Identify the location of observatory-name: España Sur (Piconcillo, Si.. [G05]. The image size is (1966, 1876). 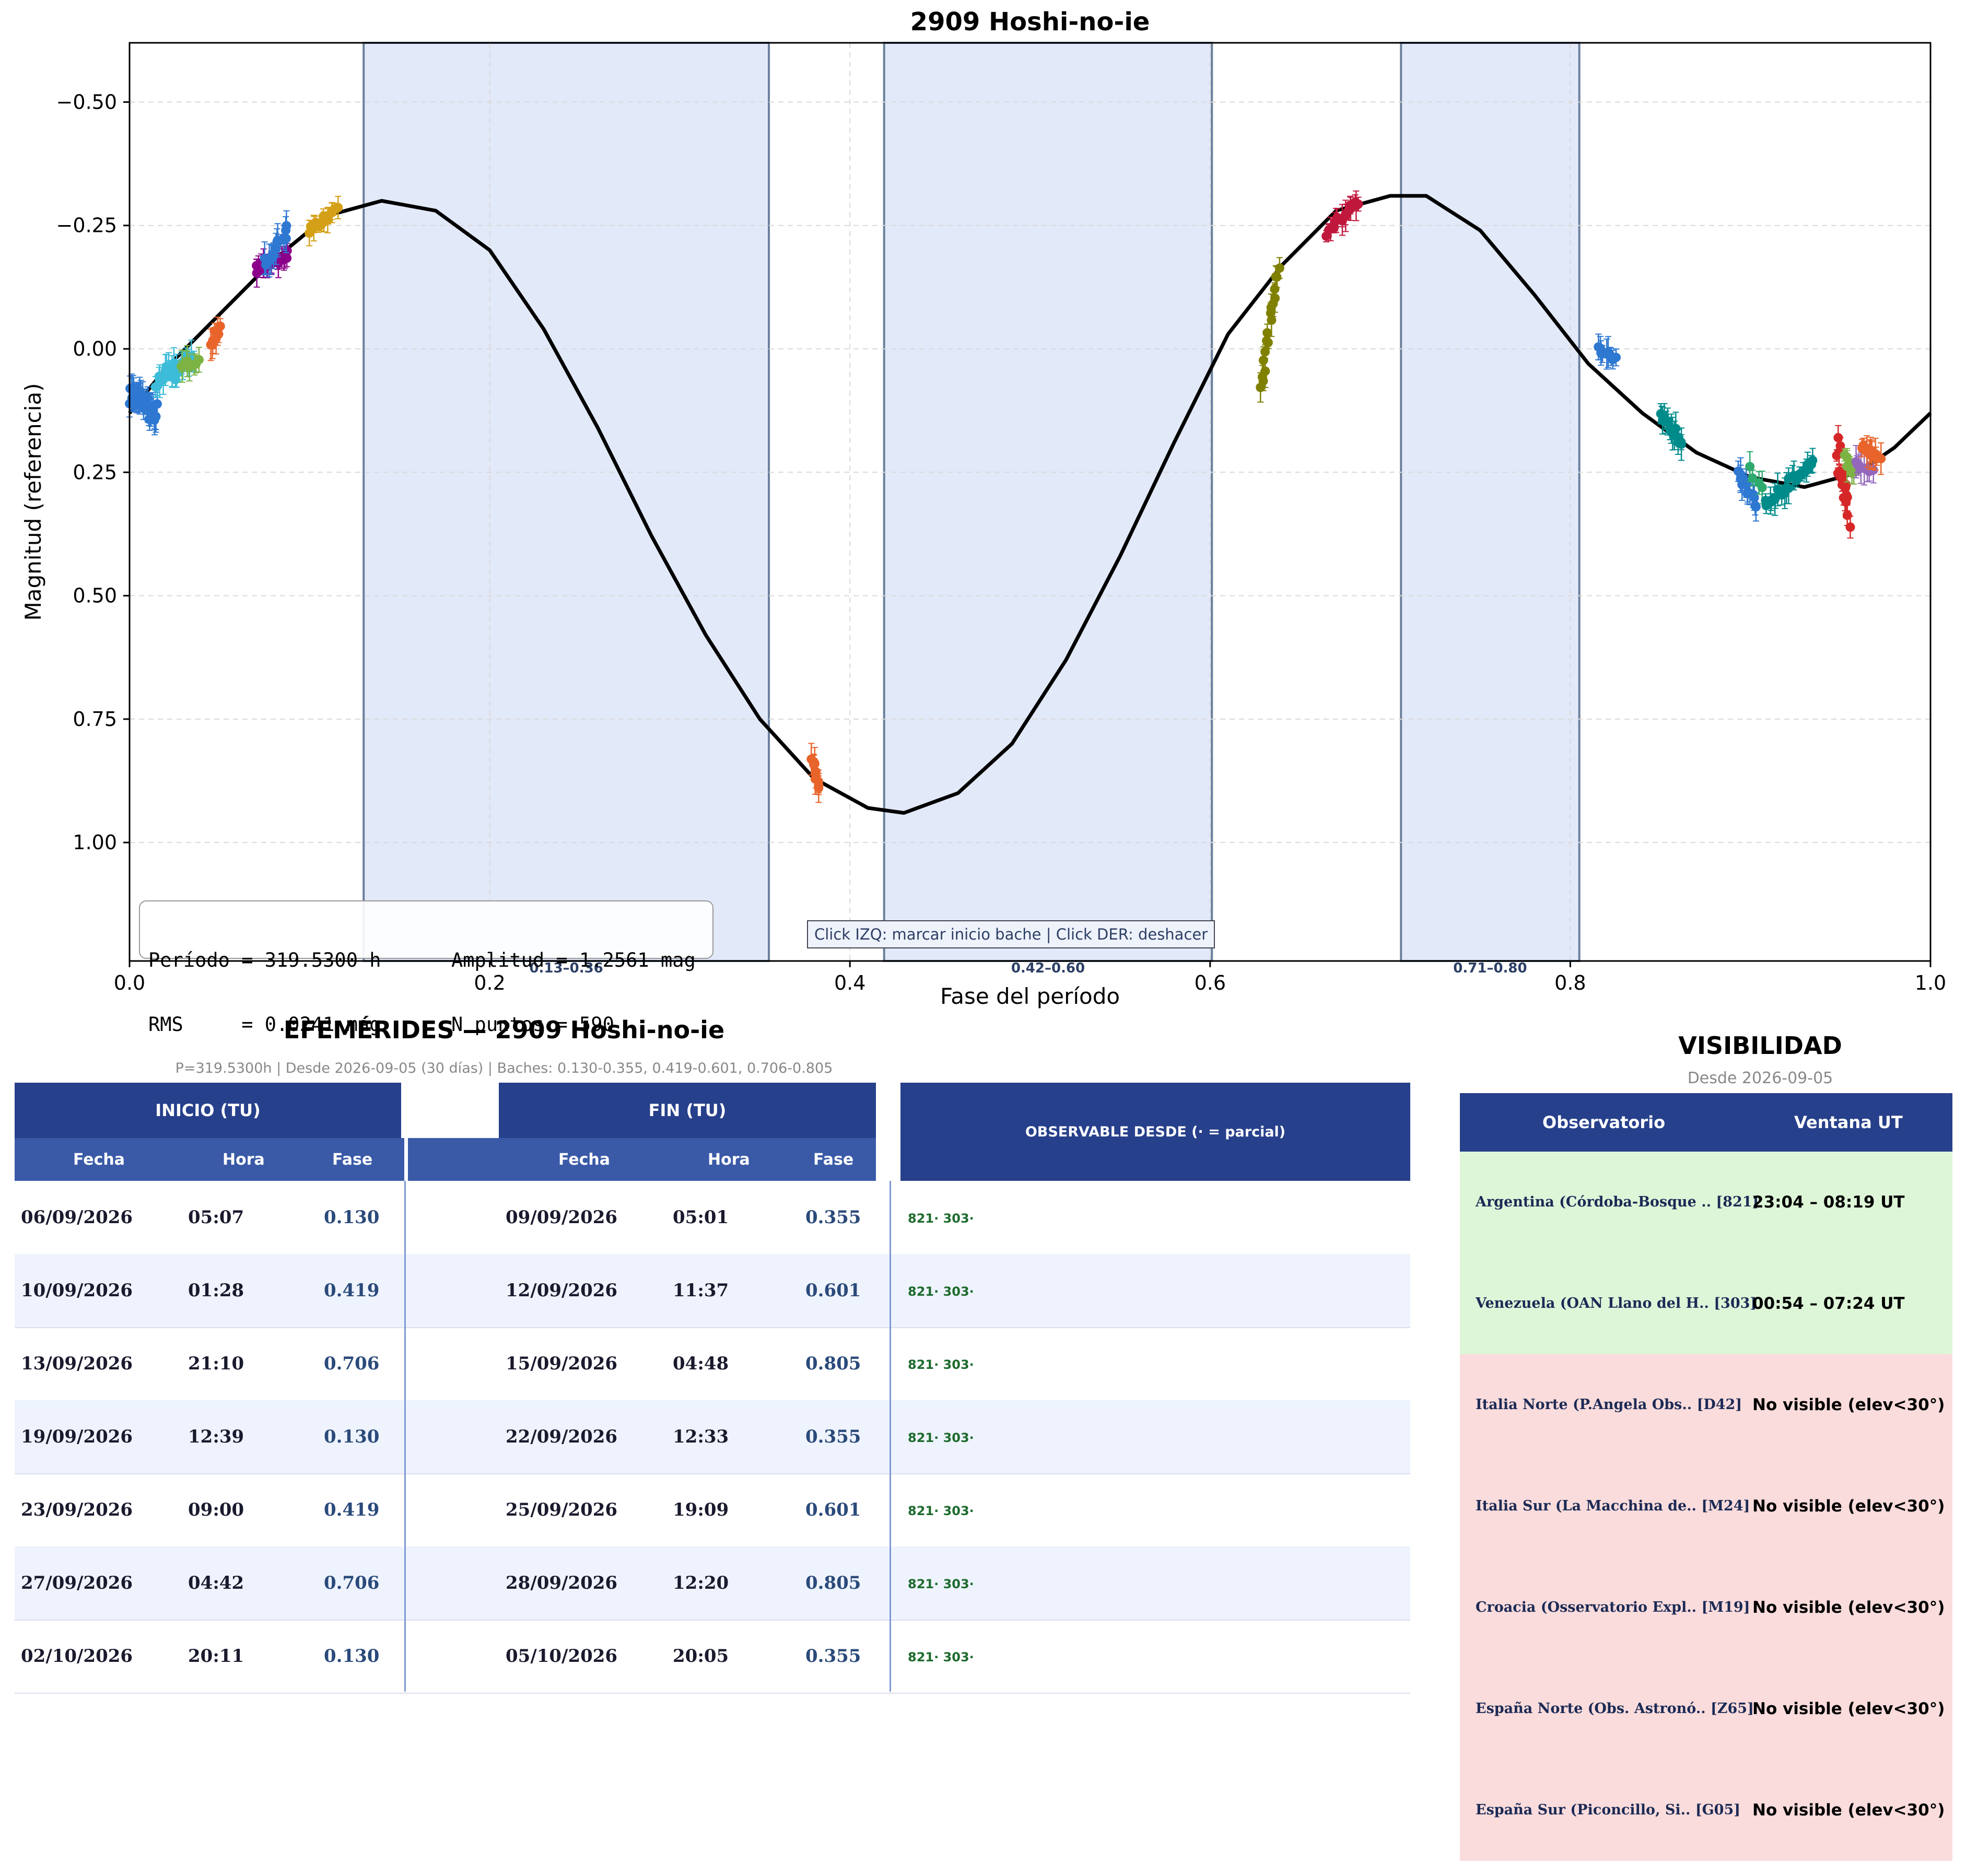
(1608, 1810).